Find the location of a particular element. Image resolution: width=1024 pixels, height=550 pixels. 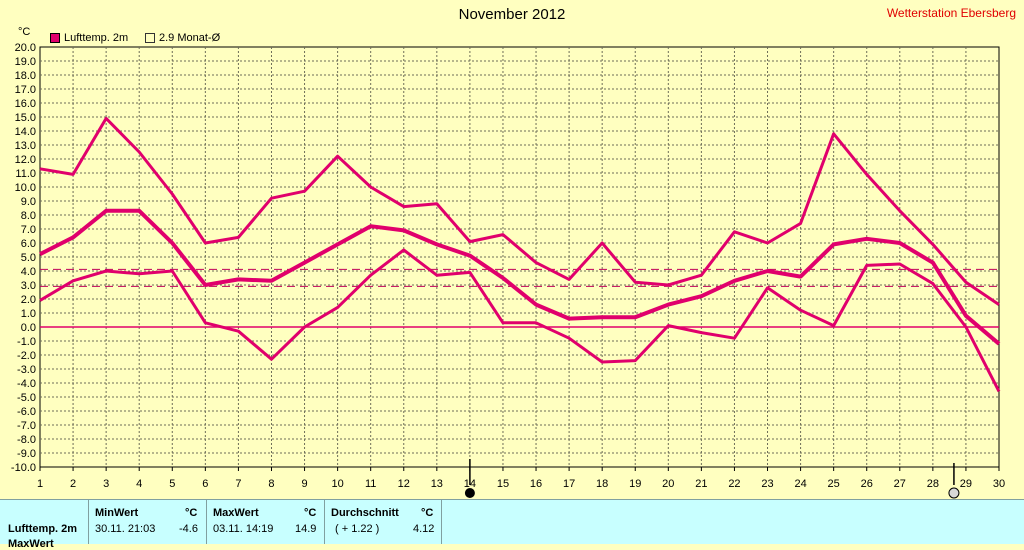

y-tick-label: 1.0 is located at coordinates (28, 314).